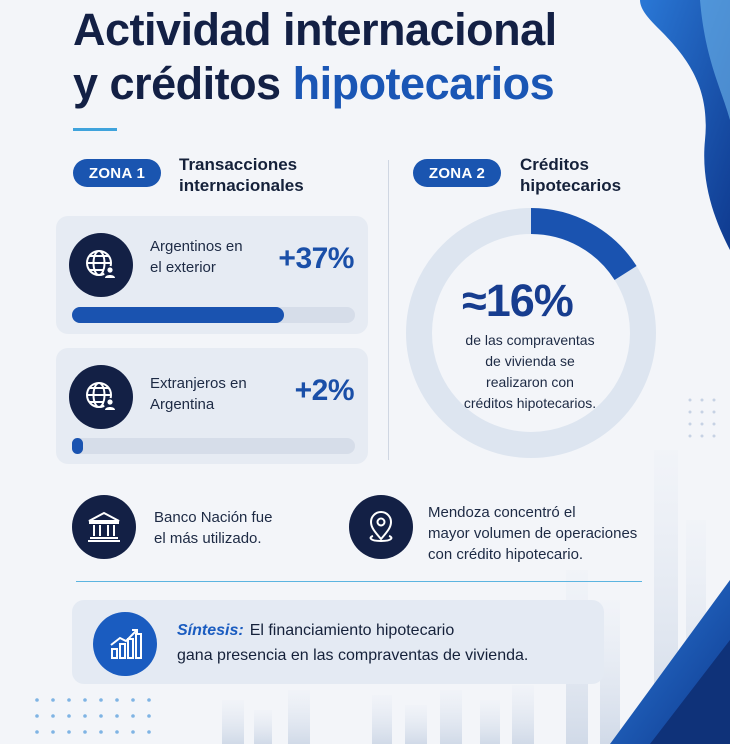 The image size is (730, 744). I want to click on donut-chart, so click(531, 333).